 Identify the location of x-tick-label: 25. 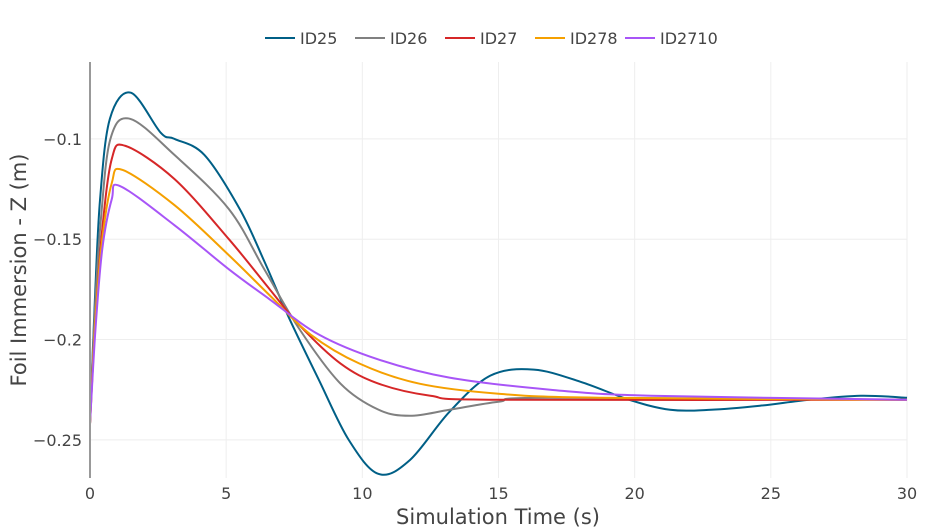
(771, 493).